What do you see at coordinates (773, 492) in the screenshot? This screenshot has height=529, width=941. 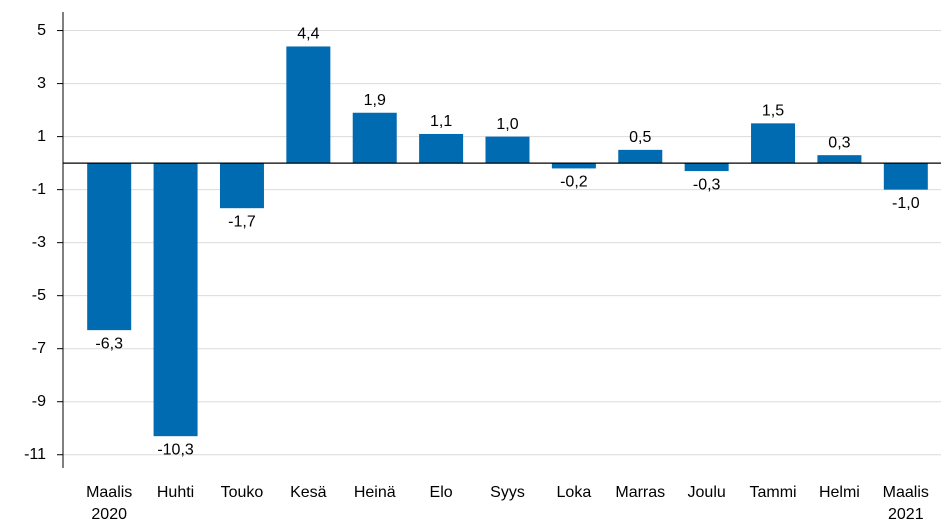 I see `x-tick-label: Tammi` at bounding box center [773, 492].